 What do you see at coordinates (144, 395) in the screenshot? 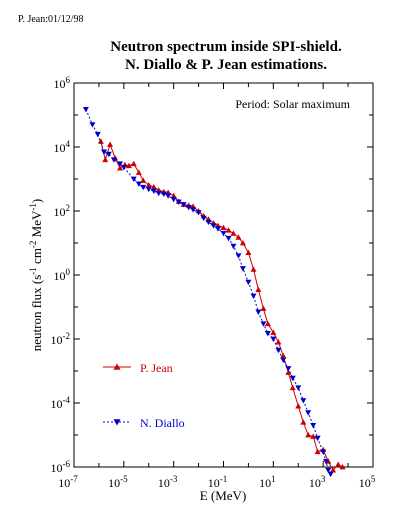
I see `legend: P. Jean N. Diallo` at bounding box center [144, 395].